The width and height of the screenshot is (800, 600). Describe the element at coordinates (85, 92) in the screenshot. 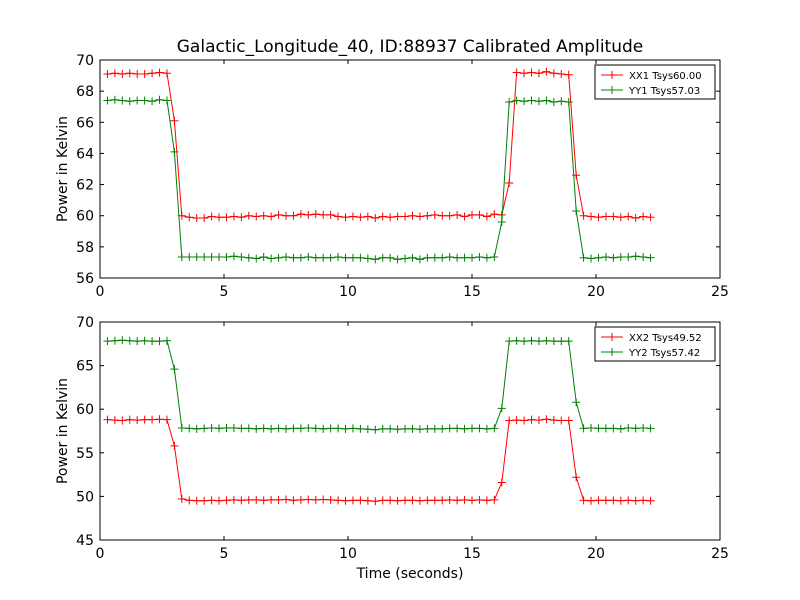

I see `y-tick-label: 68` at that location.